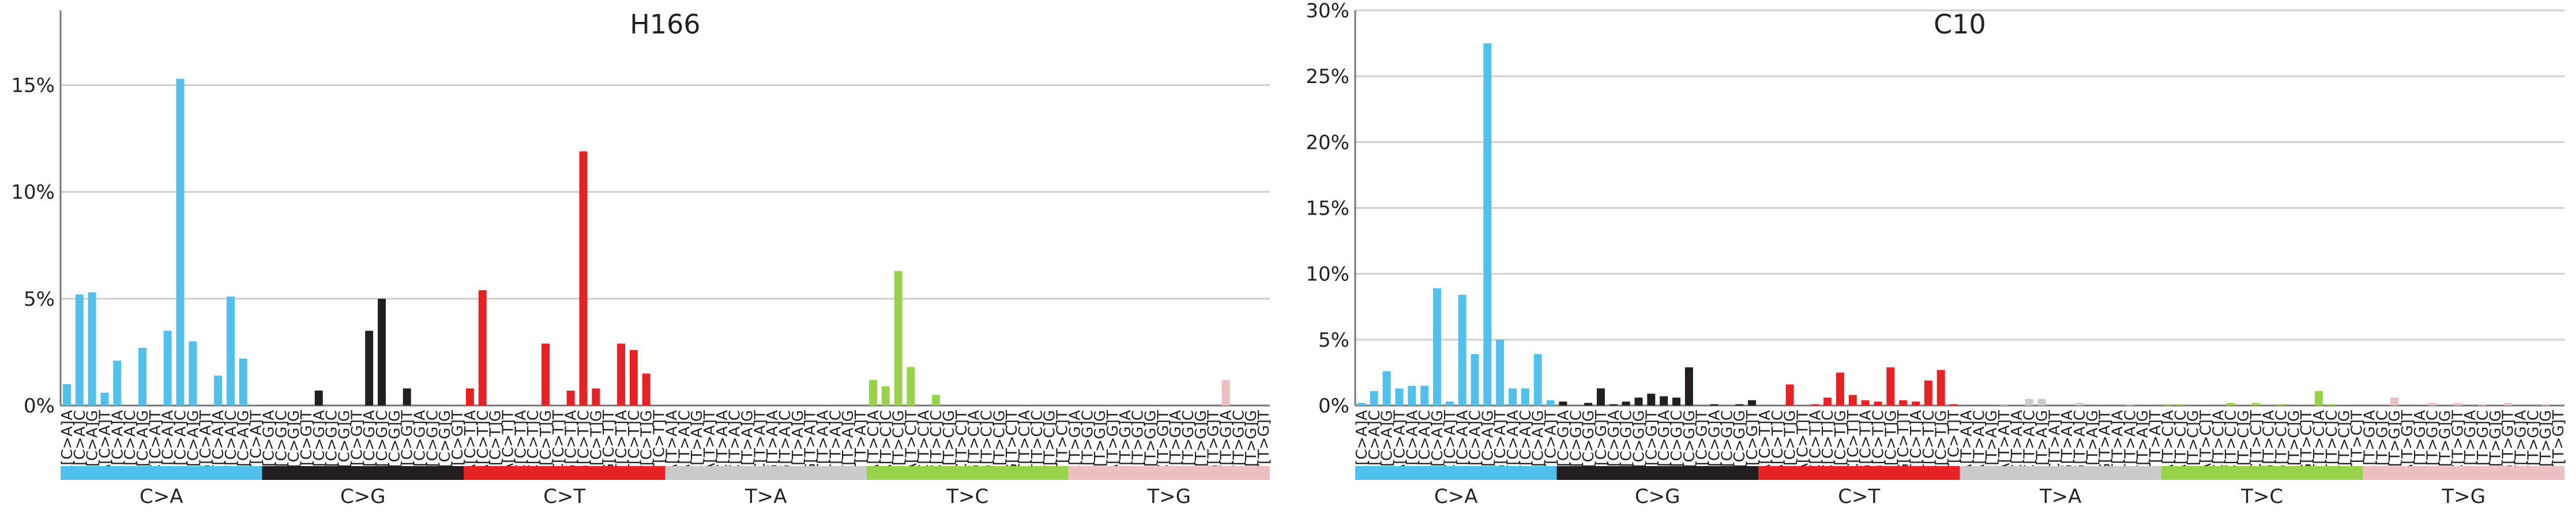  Describe the element at coordinates (2054, 442) in the screenshot. I see `x-tick-label: C[T>A]T` at that location.